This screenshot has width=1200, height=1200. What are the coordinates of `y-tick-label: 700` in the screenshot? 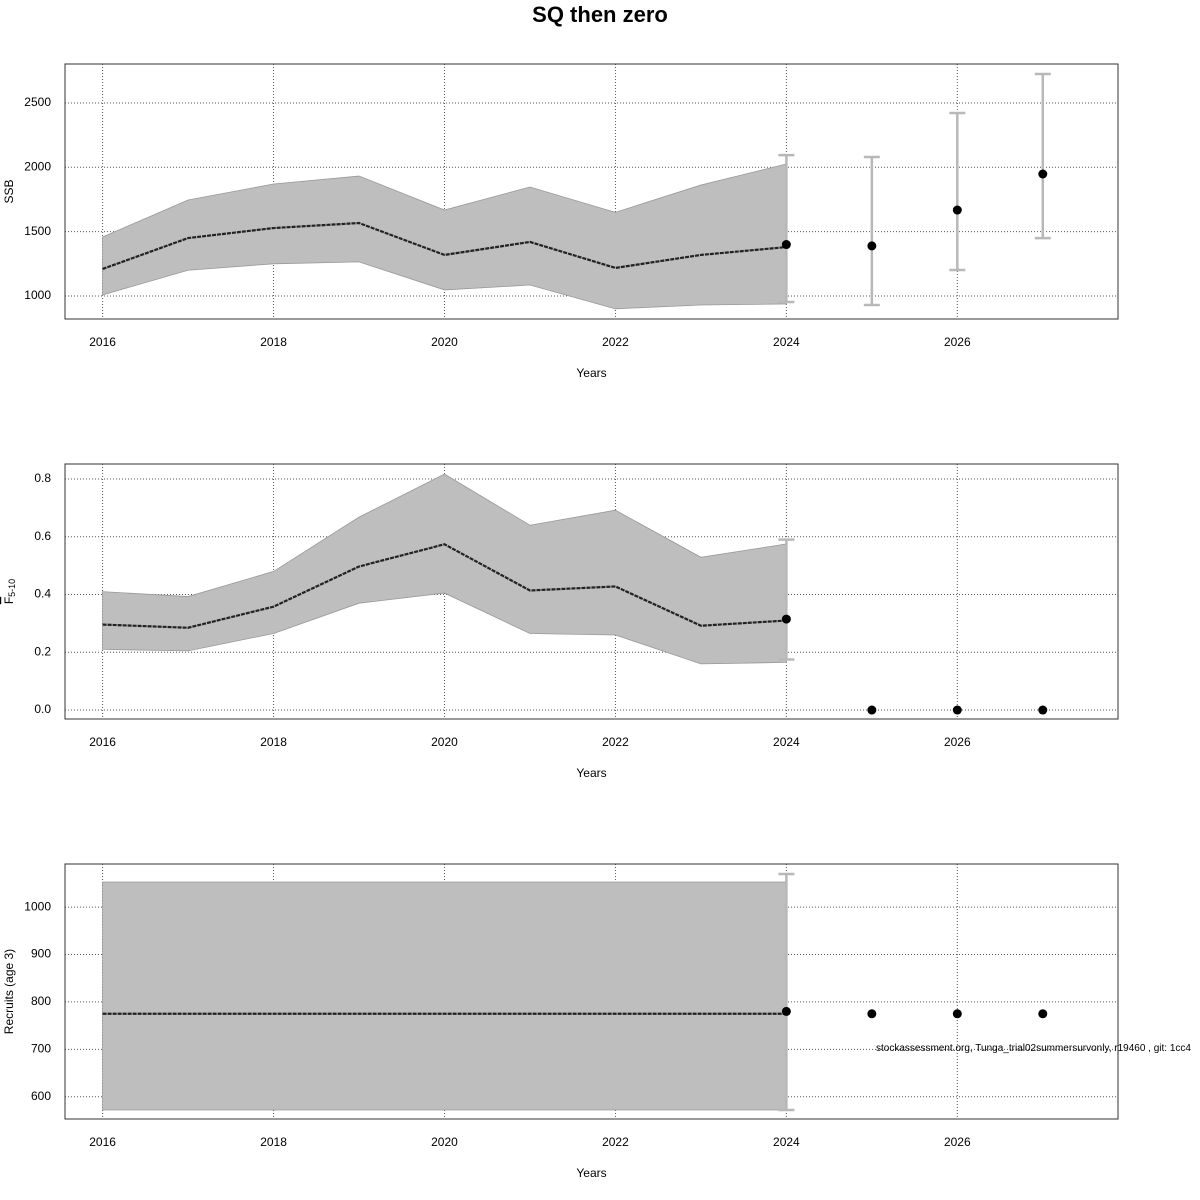 It's located at (41, 1048).